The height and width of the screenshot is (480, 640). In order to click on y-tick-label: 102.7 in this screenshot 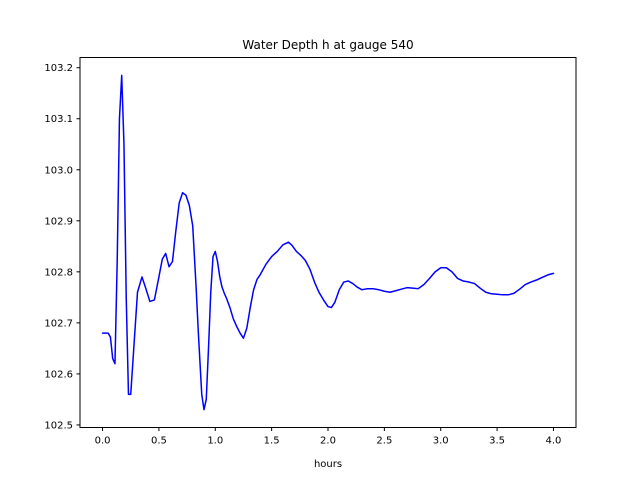, I will do `click(58, 323)`.